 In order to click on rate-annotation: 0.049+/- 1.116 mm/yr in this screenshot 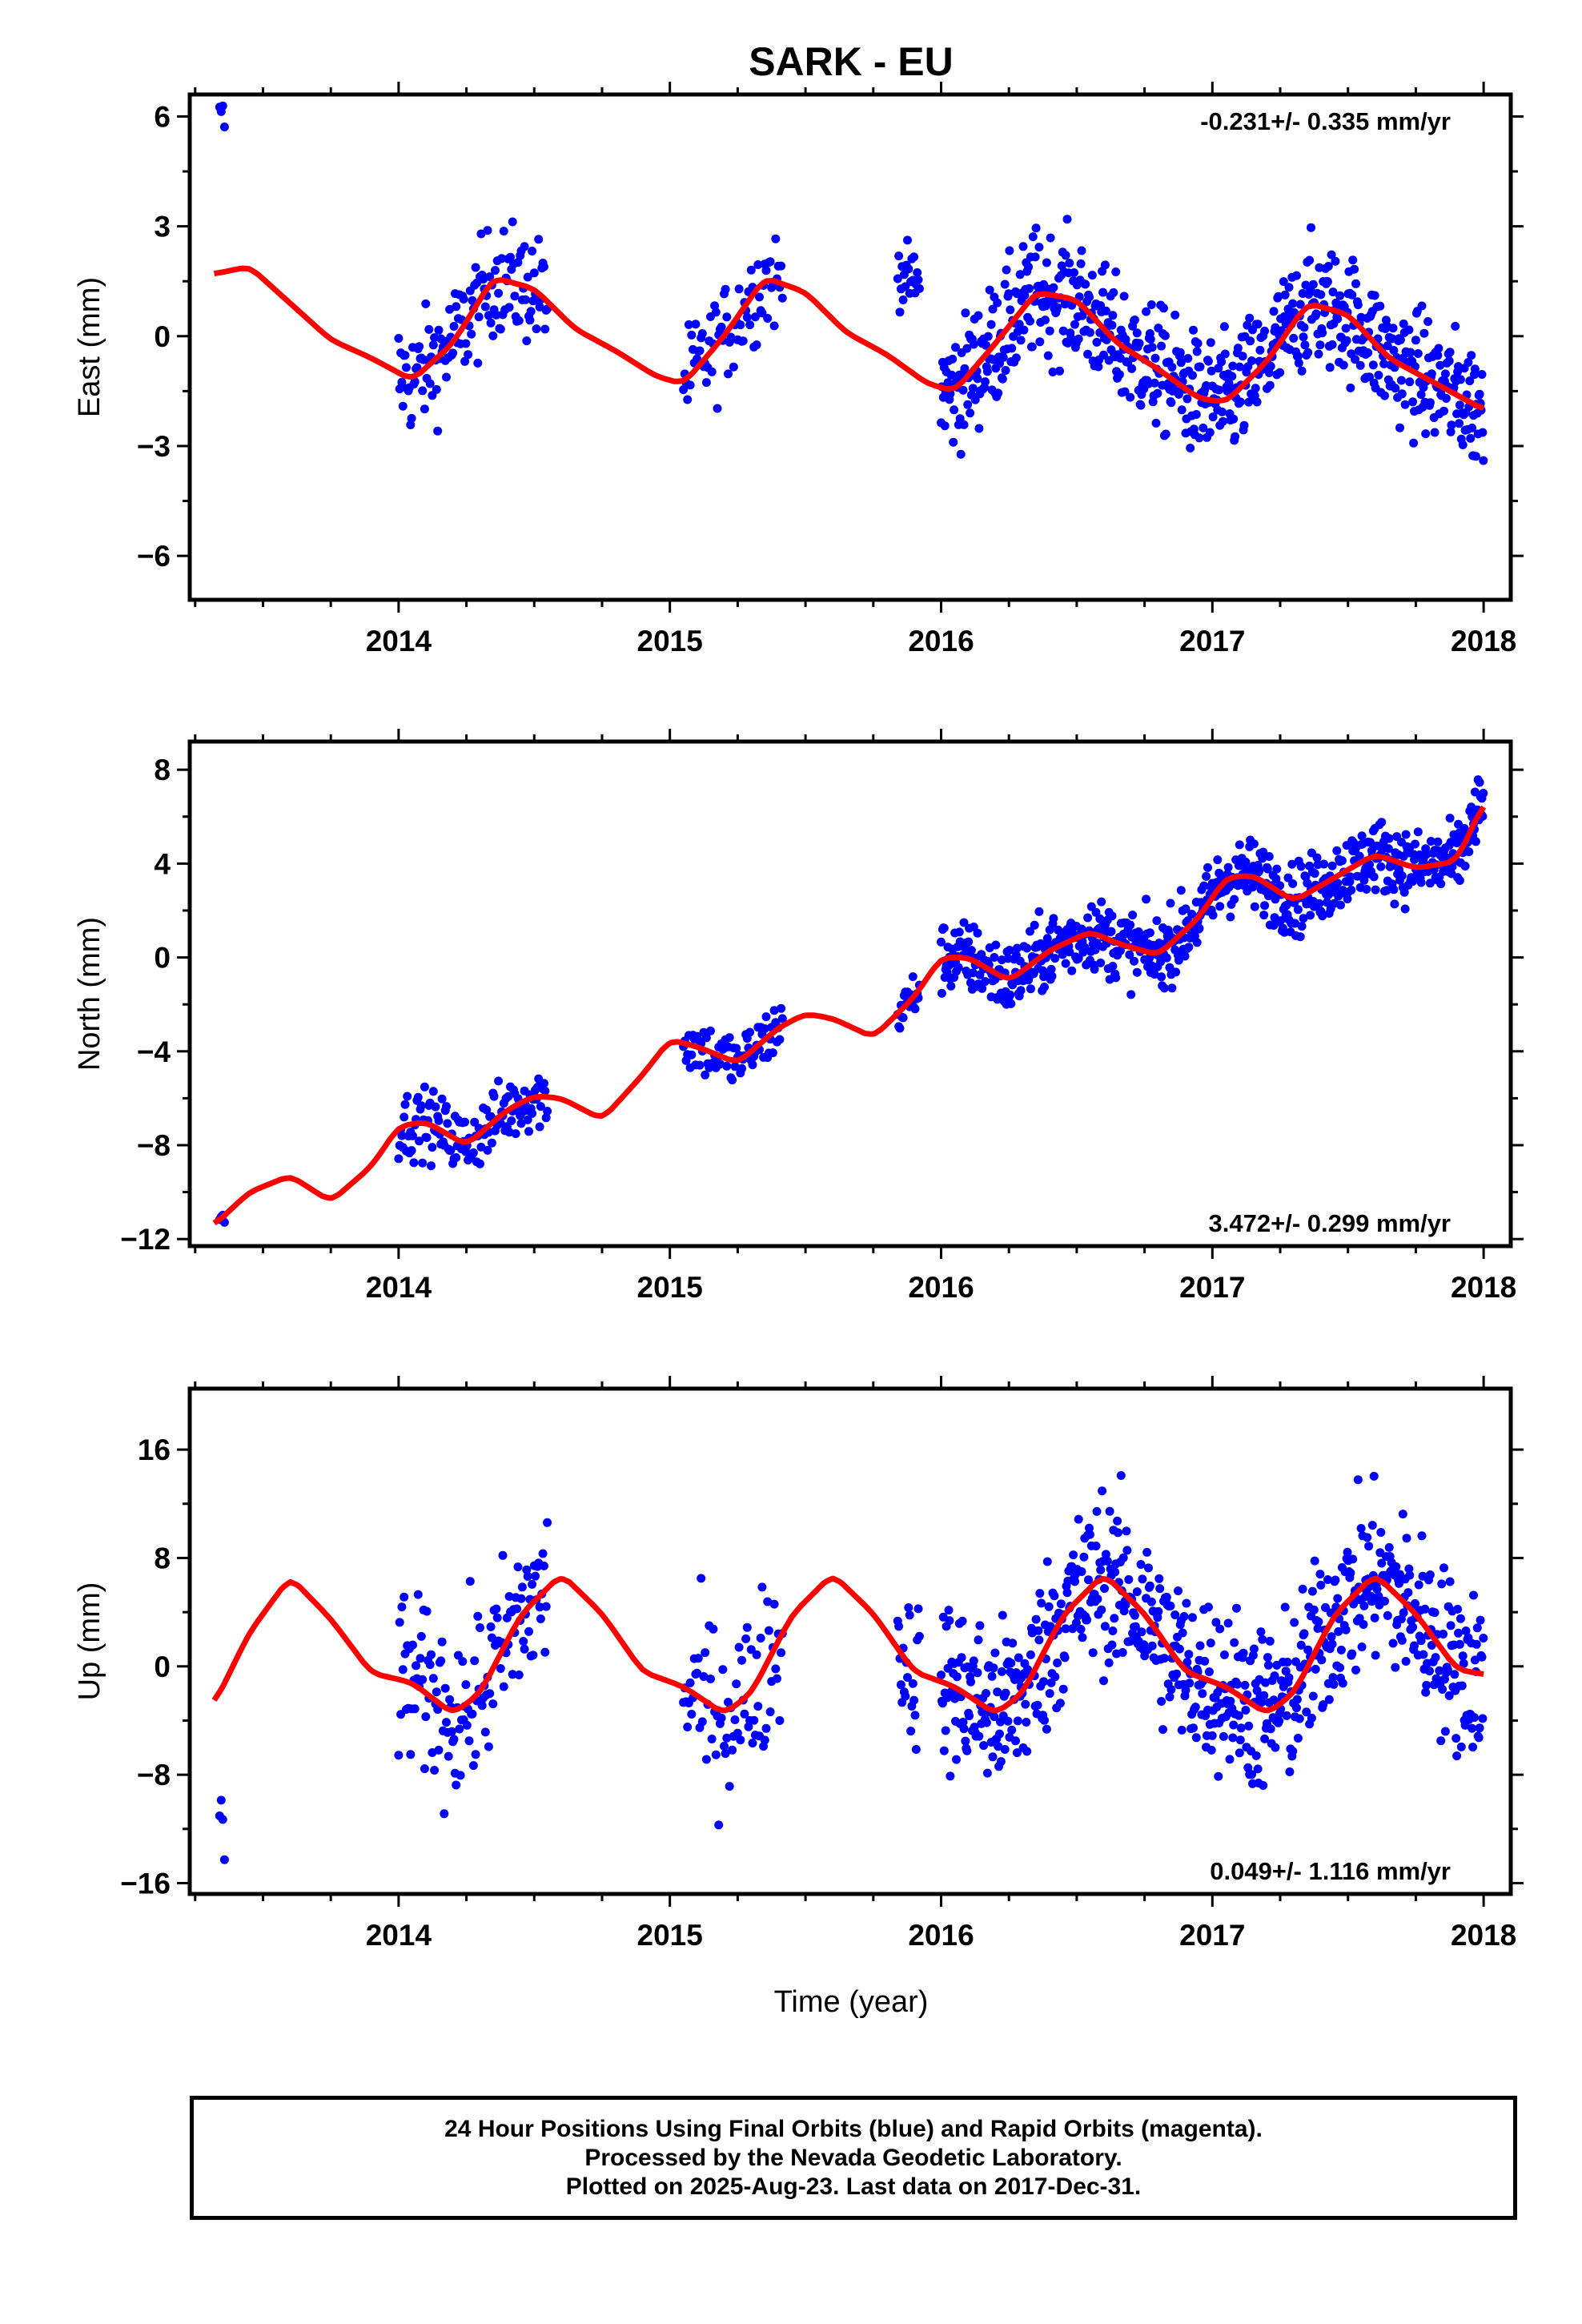, I will do `click(1330, 1871)`.